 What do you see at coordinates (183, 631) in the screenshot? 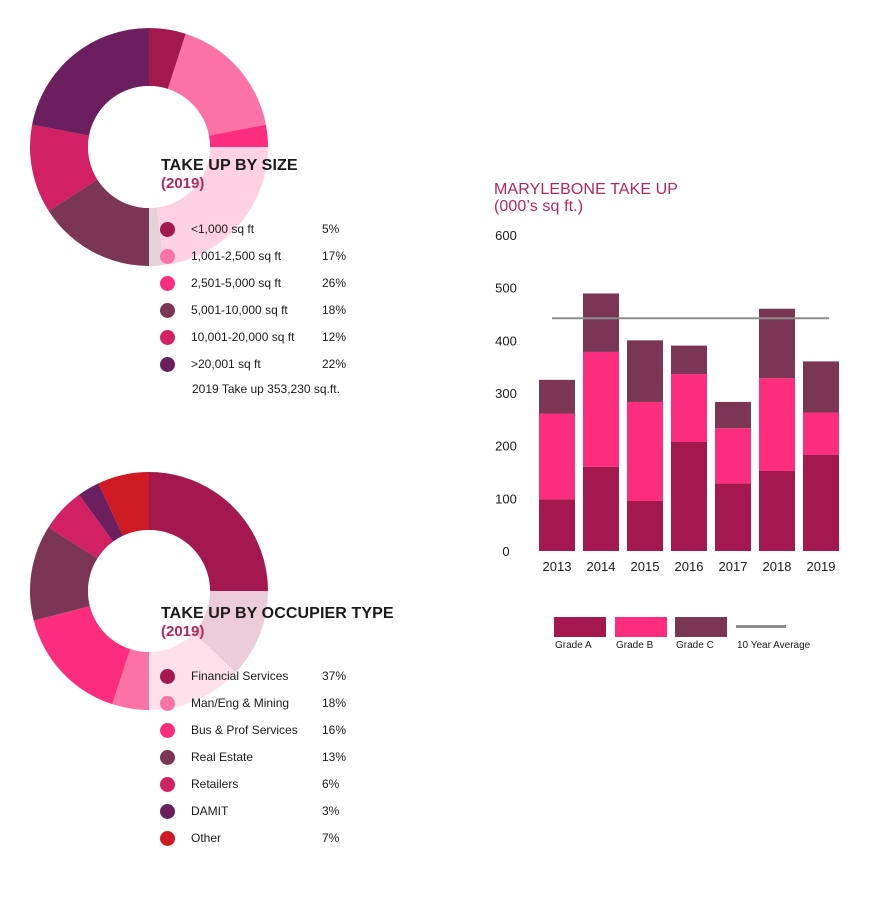
I see `occupier-panel-subtitle: (2019)` at bounding box center [183, 631].